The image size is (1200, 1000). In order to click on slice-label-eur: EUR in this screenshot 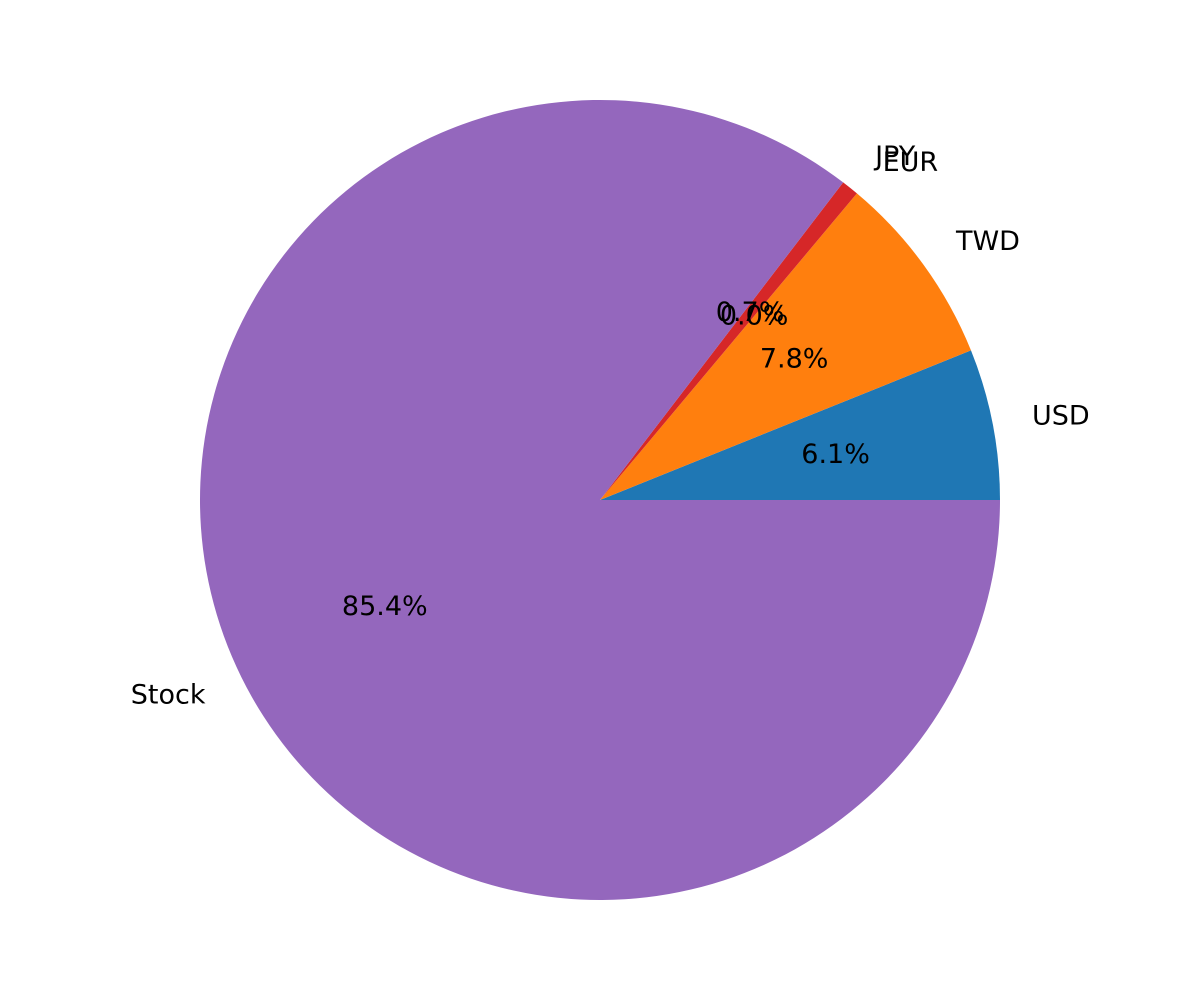, I will do `click(911, 162)`.